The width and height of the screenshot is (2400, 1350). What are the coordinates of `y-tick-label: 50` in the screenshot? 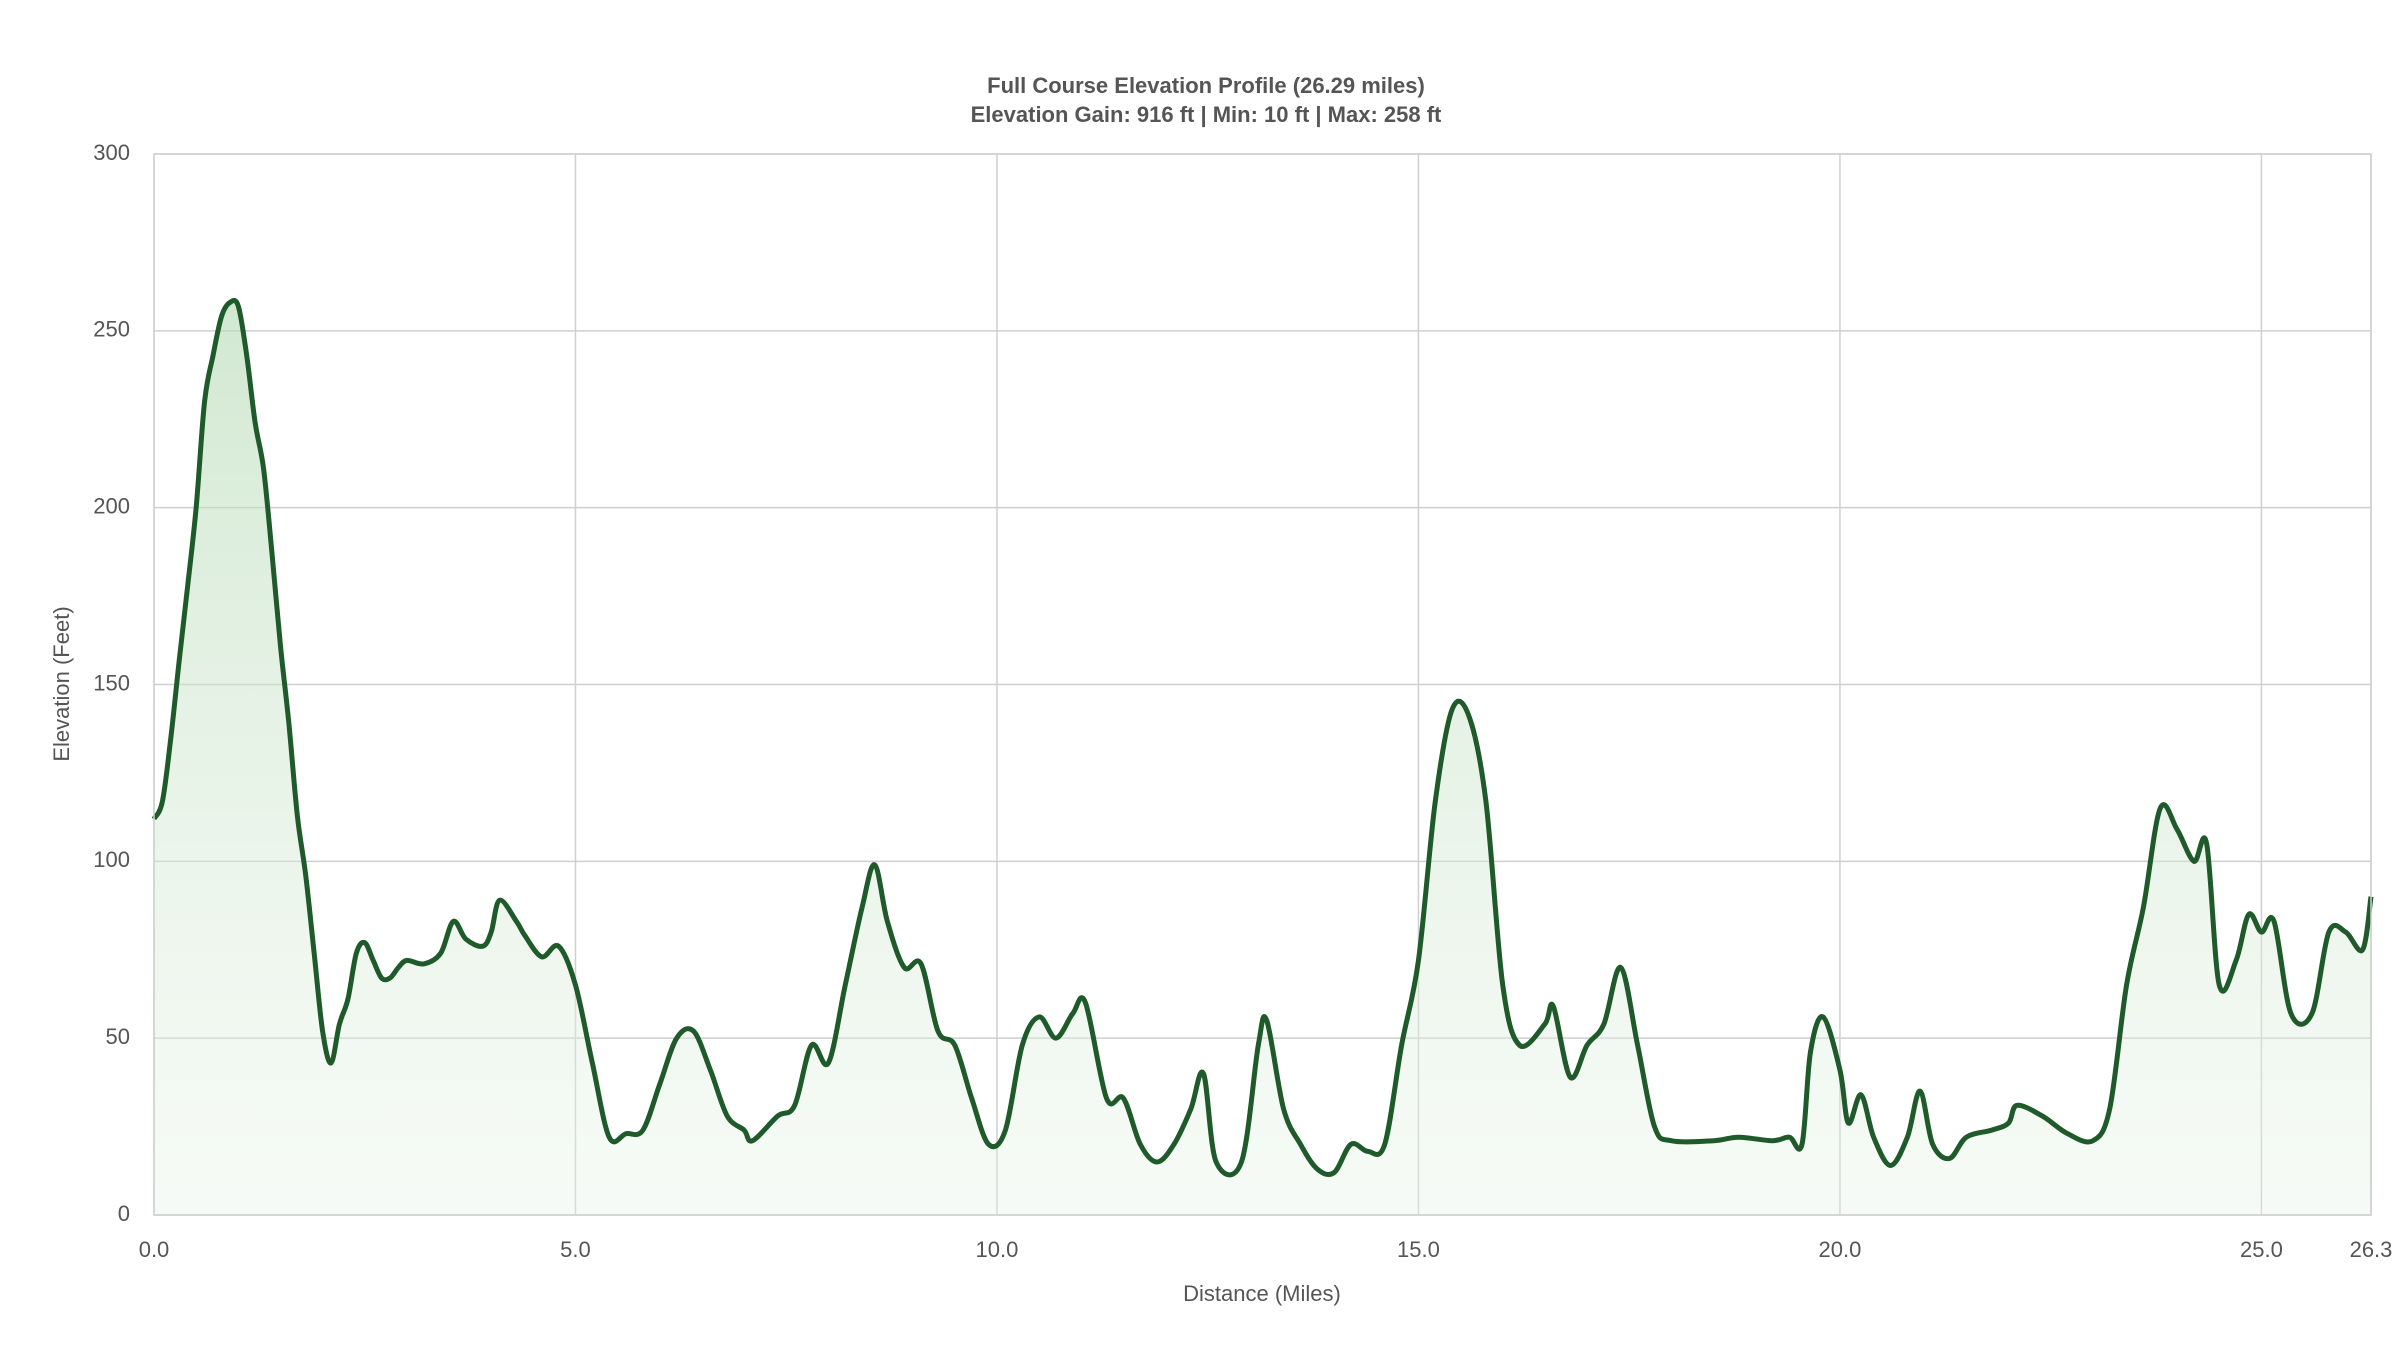 It's located at (118, 1036).